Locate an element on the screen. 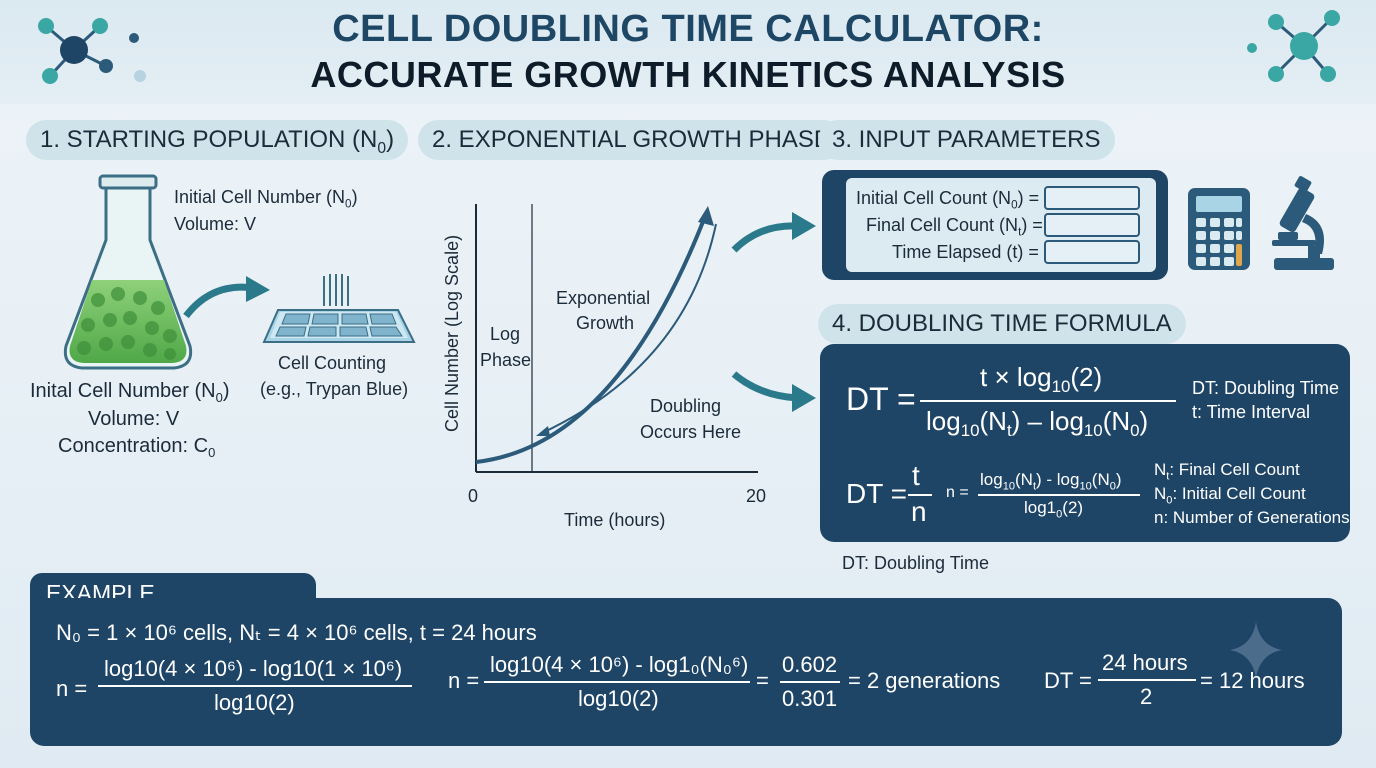  formula-main-denominator: log10(Nt) – log10(N0) is located at coordinates (1037, 423).